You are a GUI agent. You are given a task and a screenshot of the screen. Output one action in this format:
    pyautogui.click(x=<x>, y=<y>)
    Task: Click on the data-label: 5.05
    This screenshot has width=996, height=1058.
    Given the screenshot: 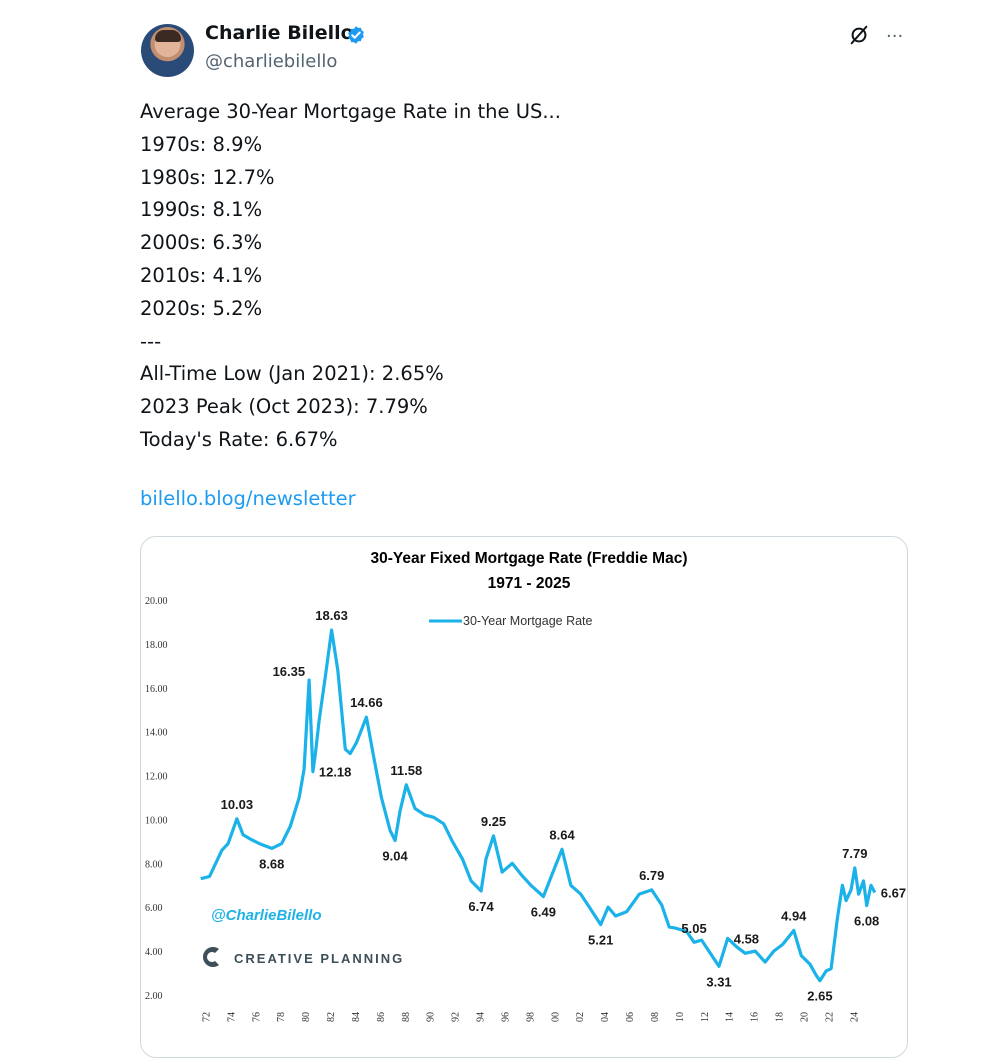 What is the action you would take?
    pyautogui.click(x=693, y=928)
    